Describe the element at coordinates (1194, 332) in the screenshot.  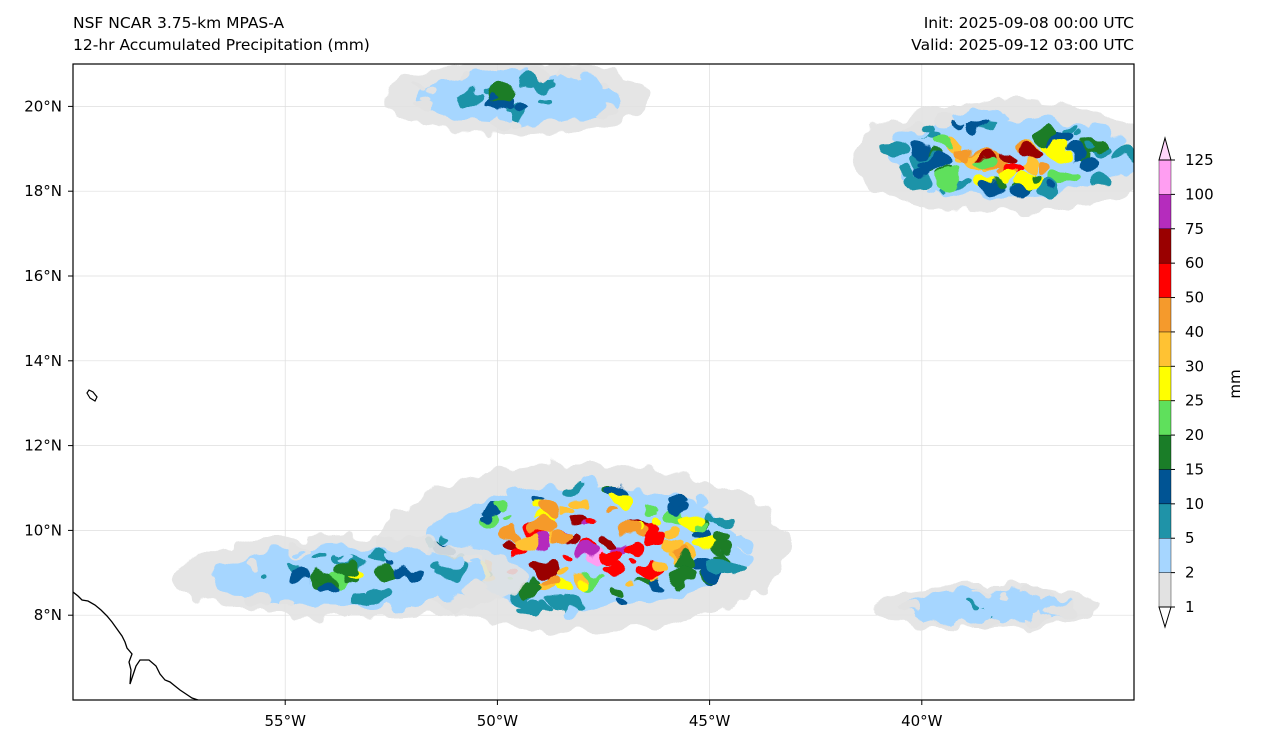
I see `colorbar-tick-label: 40` at that location.